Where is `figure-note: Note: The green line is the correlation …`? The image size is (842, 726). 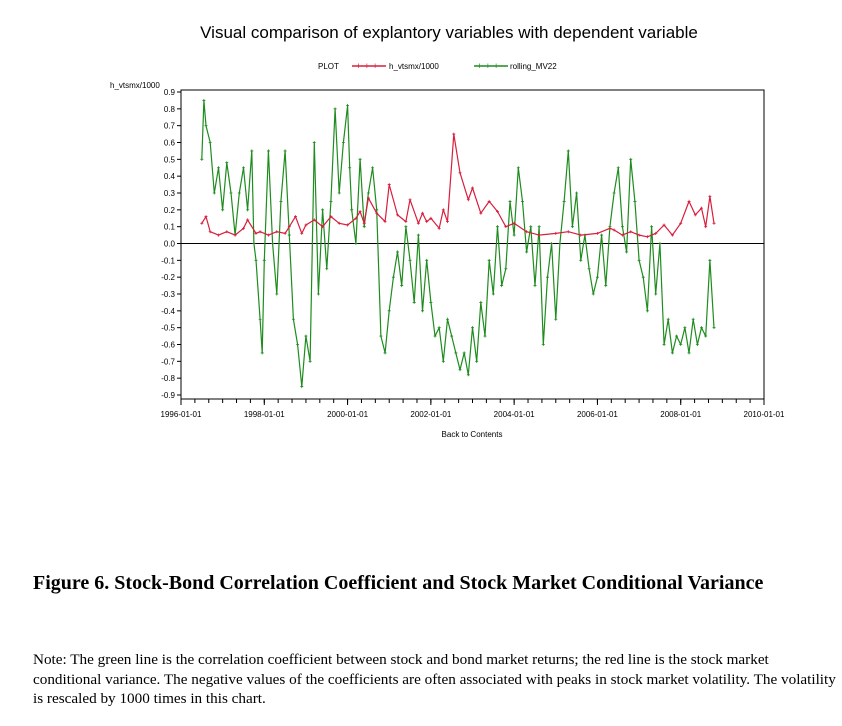 figure-note: Note: The green line is the correlation … is located at coordinates (434, 679).